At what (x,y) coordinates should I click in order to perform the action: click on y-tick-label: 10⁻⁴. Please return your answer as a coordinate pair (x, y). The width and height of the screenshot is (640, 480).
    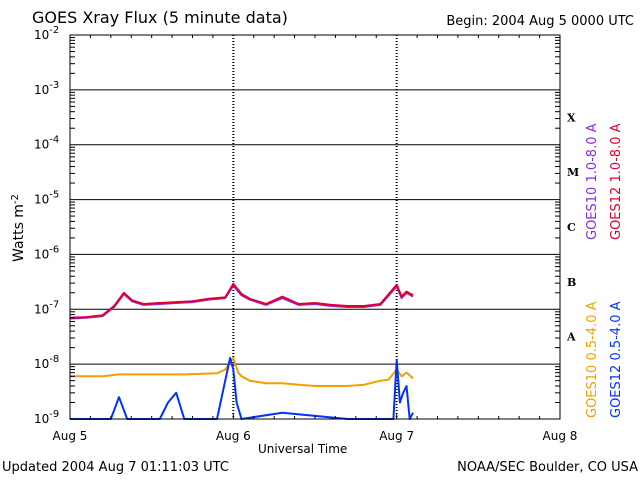
    Looking at the image, I should click on (46, 143).